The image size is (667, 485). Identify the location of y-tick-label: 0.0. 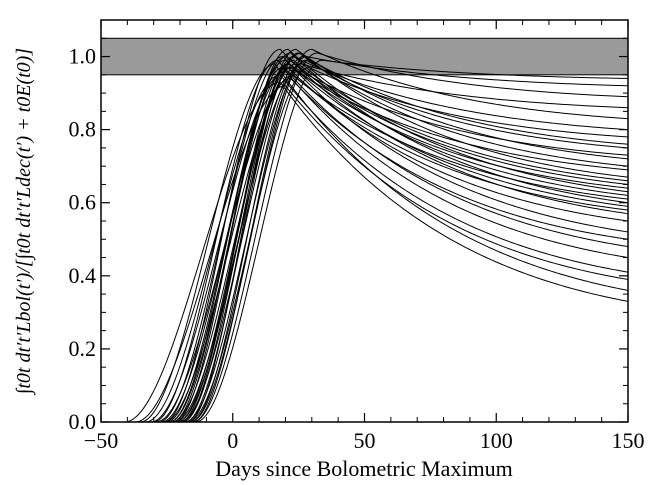
(83, 421).